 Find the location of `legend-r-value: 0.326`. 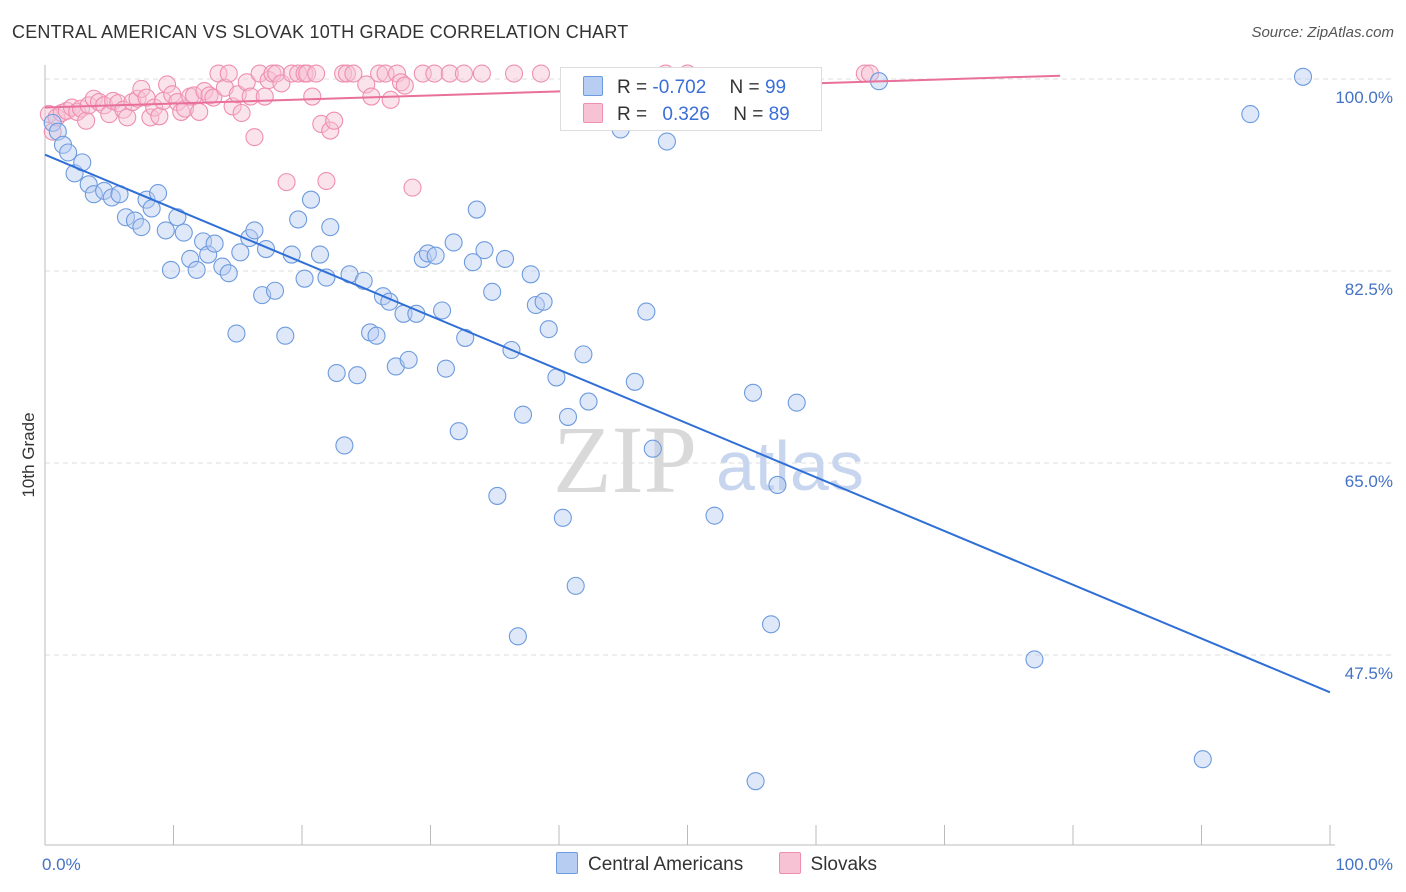

legend-r-value: 0.326 is located at coordinates (686, 114).